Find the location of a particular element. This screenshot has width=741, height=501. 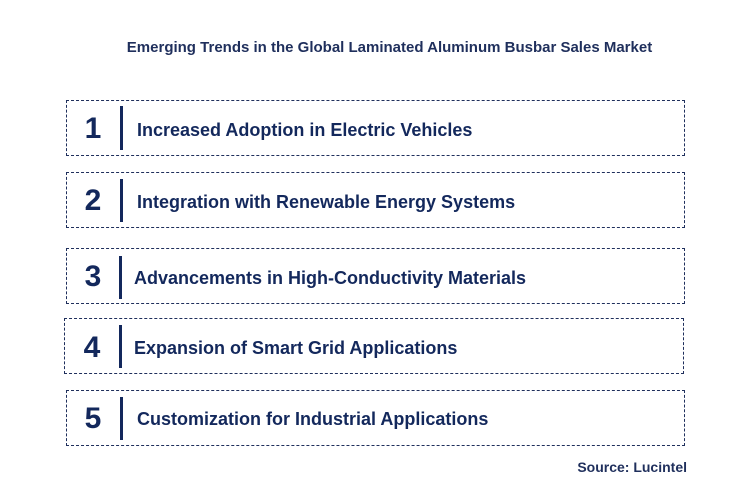

trend-number-4: 4 is located at coordinates (92, 347).